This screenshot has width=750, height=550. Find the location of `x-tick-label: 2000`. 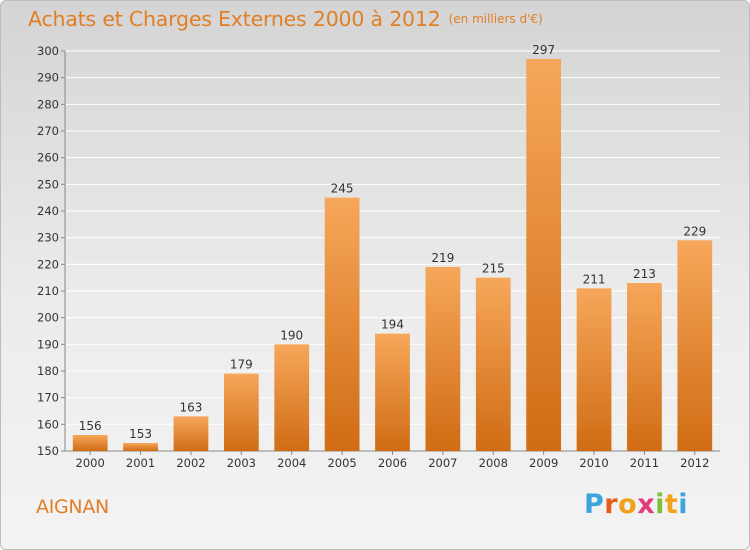

x-tick-label: 2000 is located at coordinates (90, 463).